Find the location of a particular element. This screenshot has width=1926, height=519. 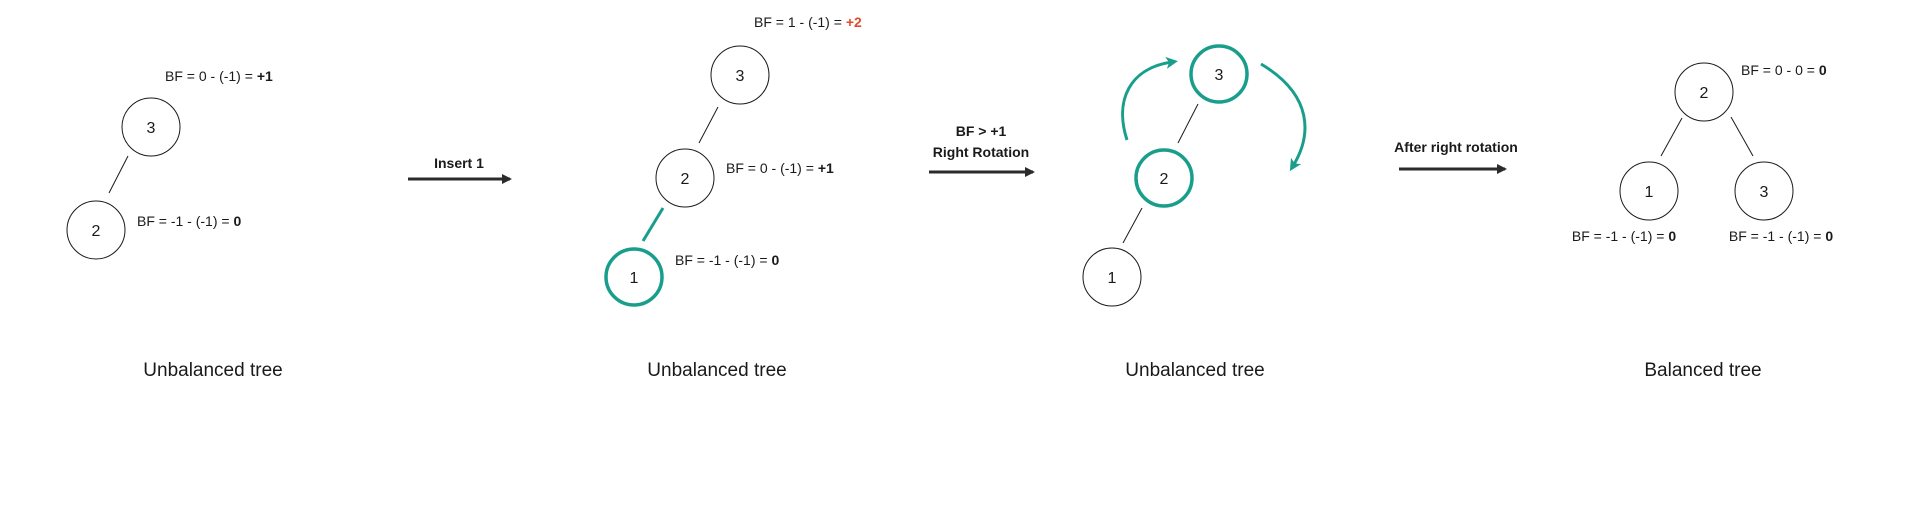

arrow-rotation-label: Right Rotation is located at coordinates (981, 152).